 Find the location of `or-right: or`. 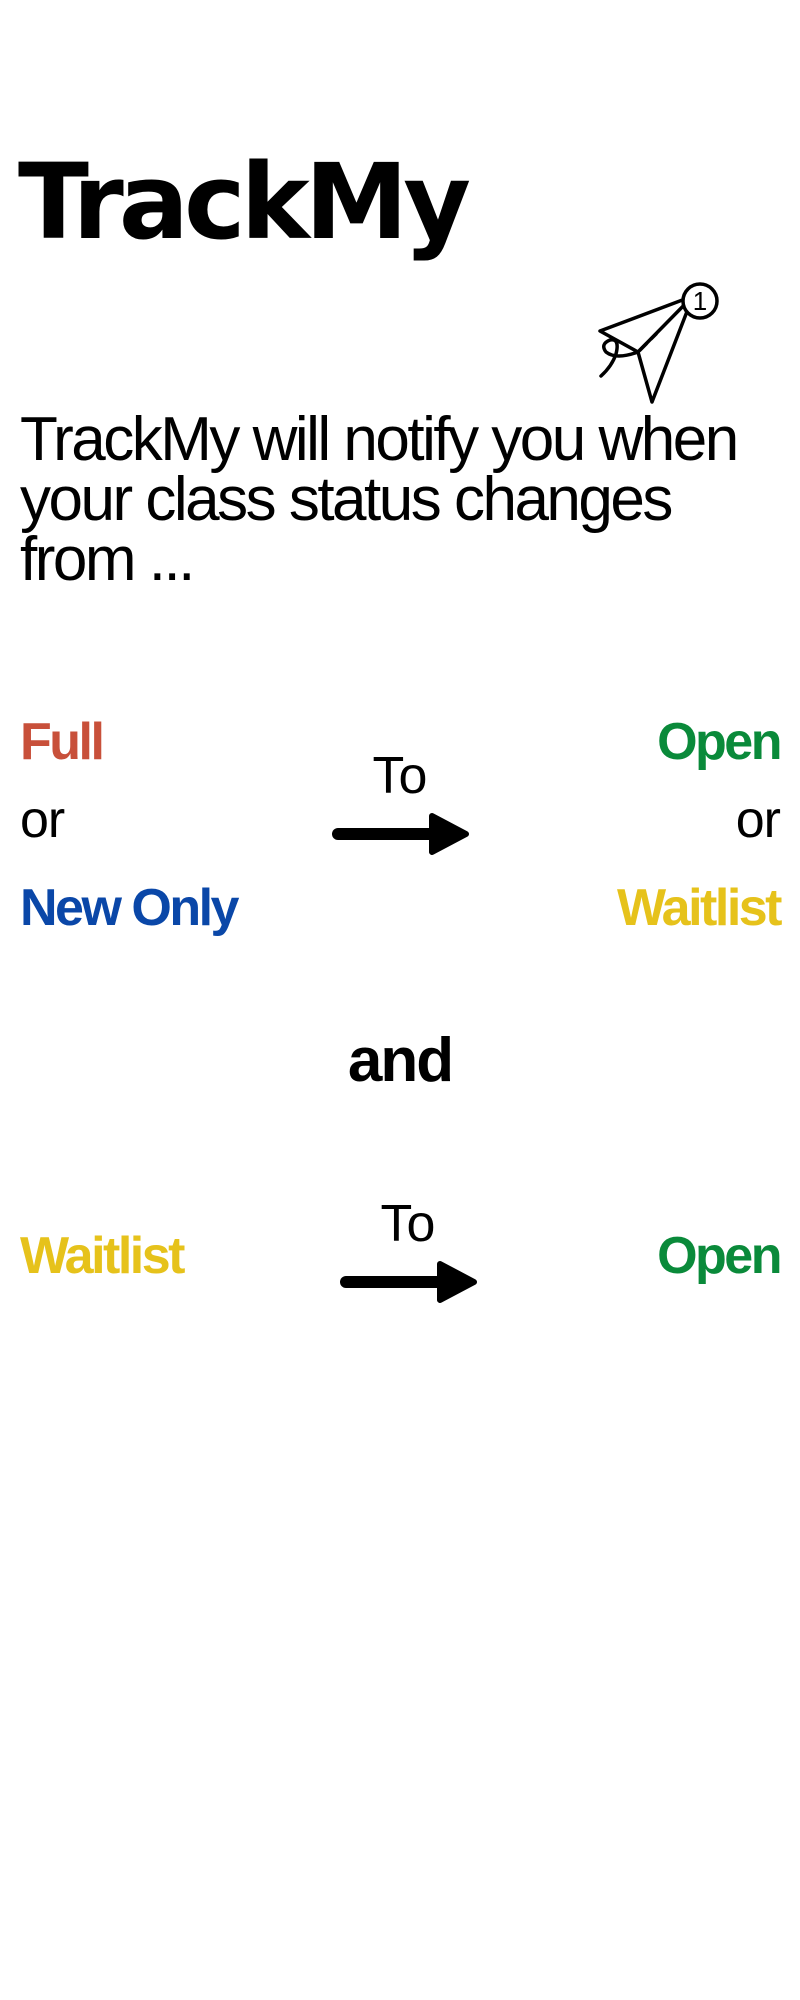

or-right: or is located at coordinates (758, 820).